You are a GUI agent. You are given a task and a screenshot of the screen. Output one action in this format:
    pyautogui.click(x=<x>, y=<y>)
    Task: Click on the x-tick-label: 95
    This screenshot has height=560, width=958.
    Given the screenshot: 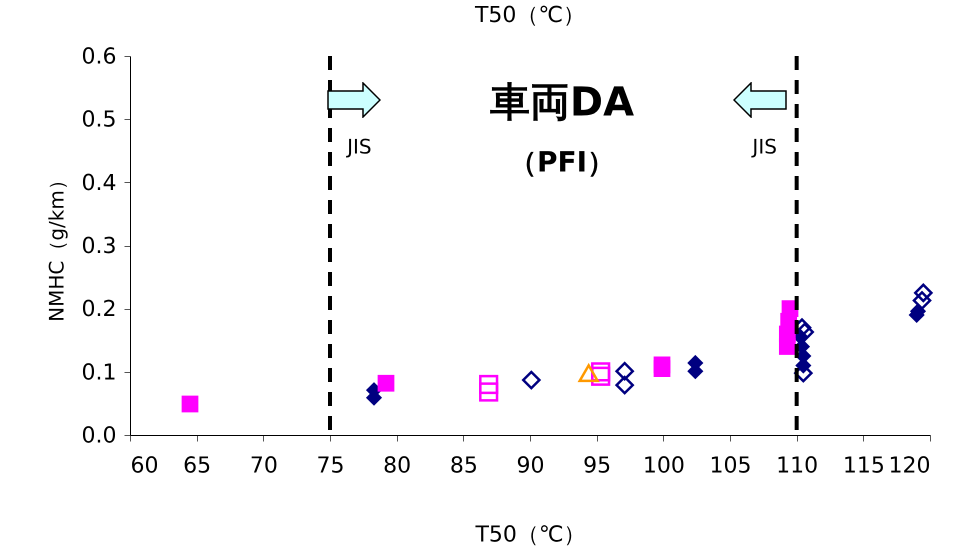 What is the action you would take?
    pyautogui.click(x=597, y=466)
    